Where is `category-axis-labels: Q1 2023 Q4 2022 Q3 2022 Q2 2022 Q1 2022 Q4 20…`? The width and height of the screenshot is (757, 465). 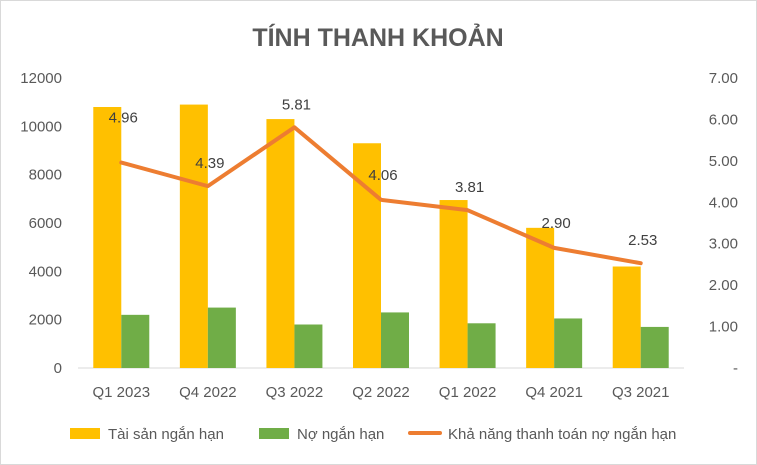 category-axis-labels: Q1 2023 Q4 2022 Q3 2022 Q2 2022 Q1 2022 Q4 20… is located at coordinates (381, 392).